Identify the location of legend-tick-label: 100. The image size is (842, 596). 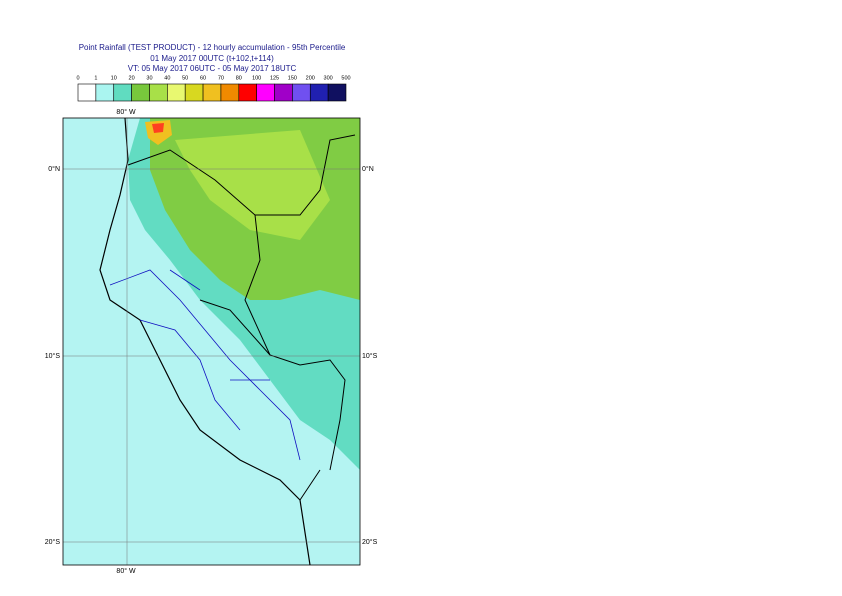
(256, 78).